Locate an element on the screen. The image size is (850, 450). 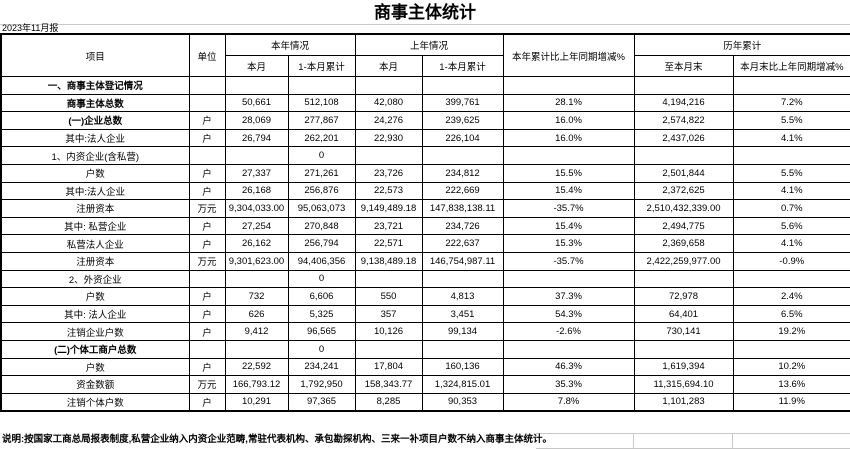
cell-month-end-yoy: 2.4% is located at coordinates (791, 296).